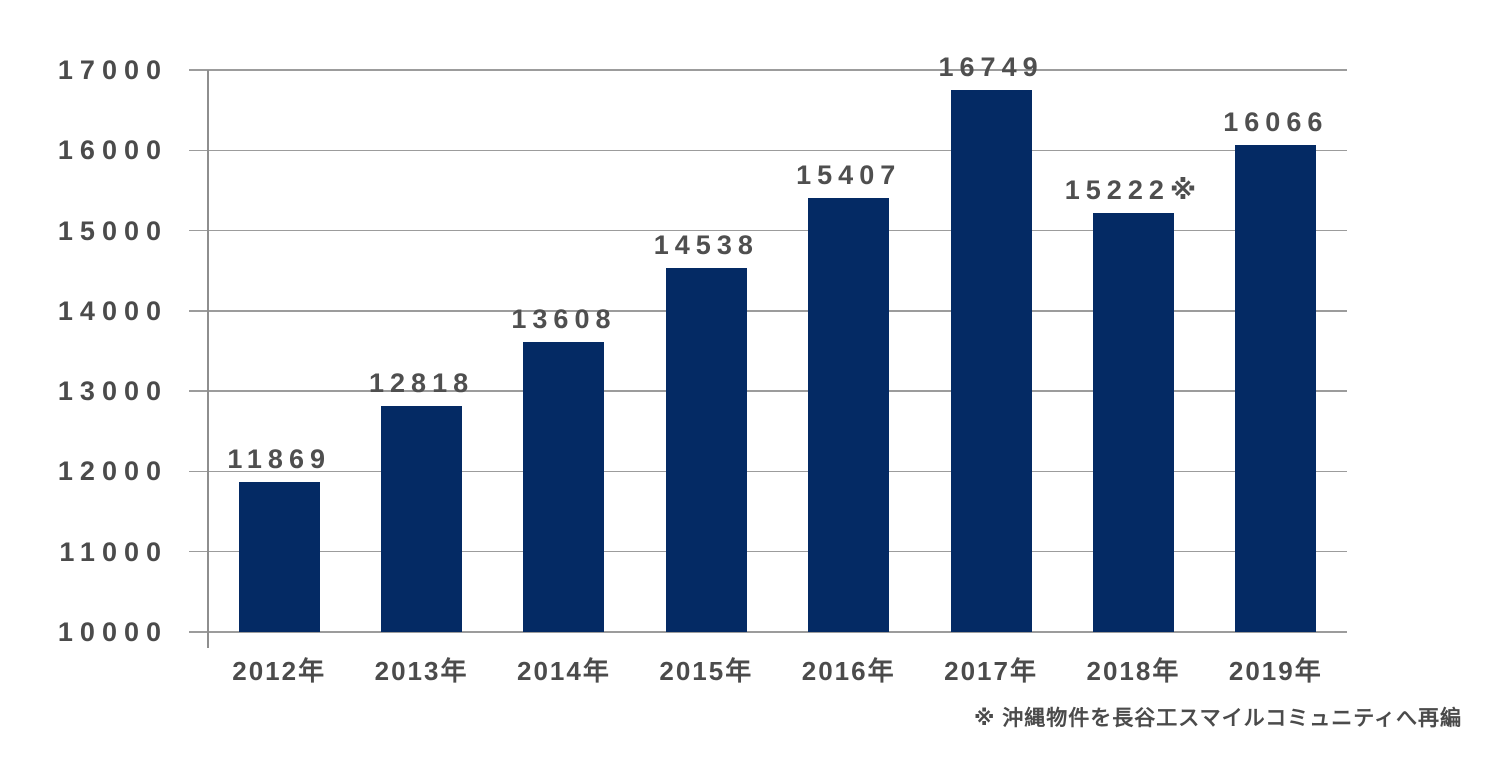 Image resolution: width=1500 pixels, height=758 pixels. What do you see at coordinates (279, 458) in the screenshot?
I see `value-label-2012: 11869` at bounding box center [279, 458].